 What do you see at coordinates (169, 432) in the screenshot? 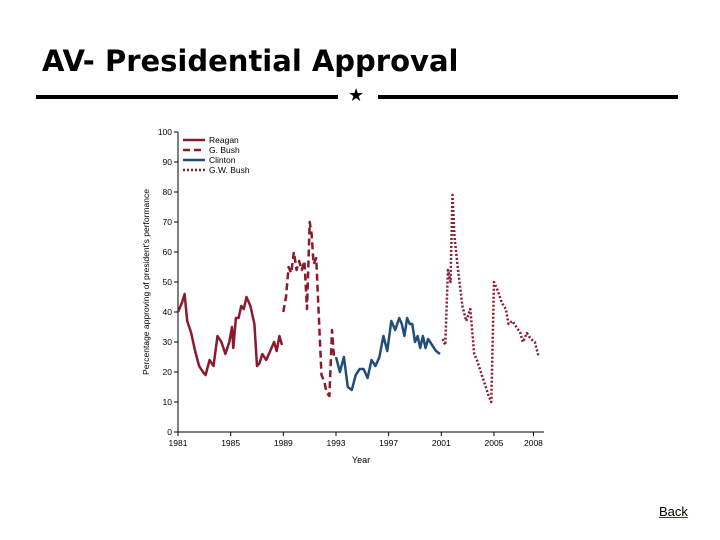
I see `y-tick-label: 0` at bounding box center [169, 432].